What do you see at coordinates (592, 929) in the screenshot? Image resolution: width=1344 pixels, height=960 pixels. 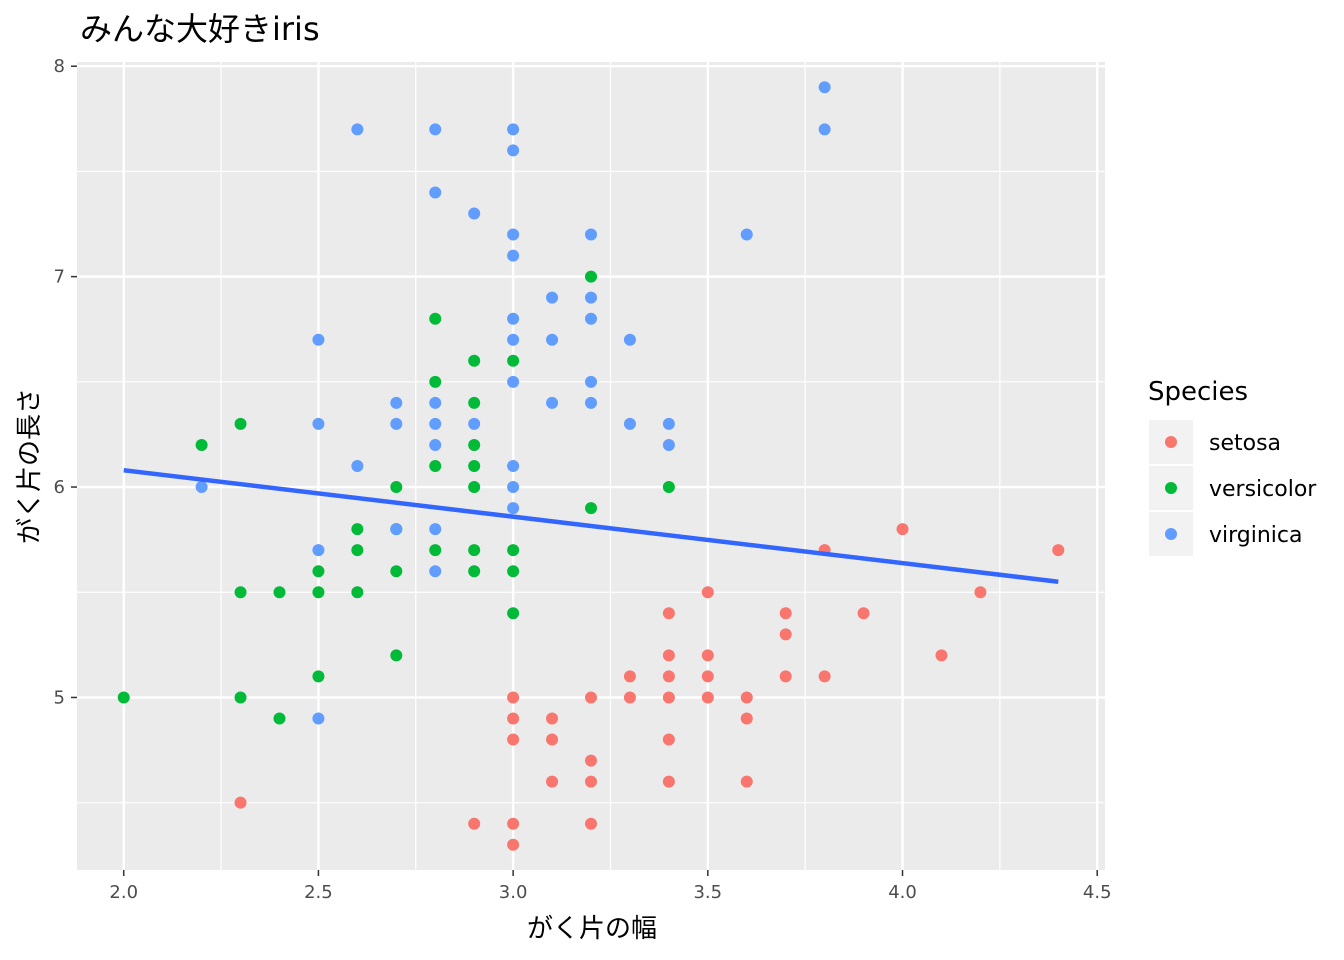 I see `x-axis-title: がく片の幅` at bounding box center [592, 929].